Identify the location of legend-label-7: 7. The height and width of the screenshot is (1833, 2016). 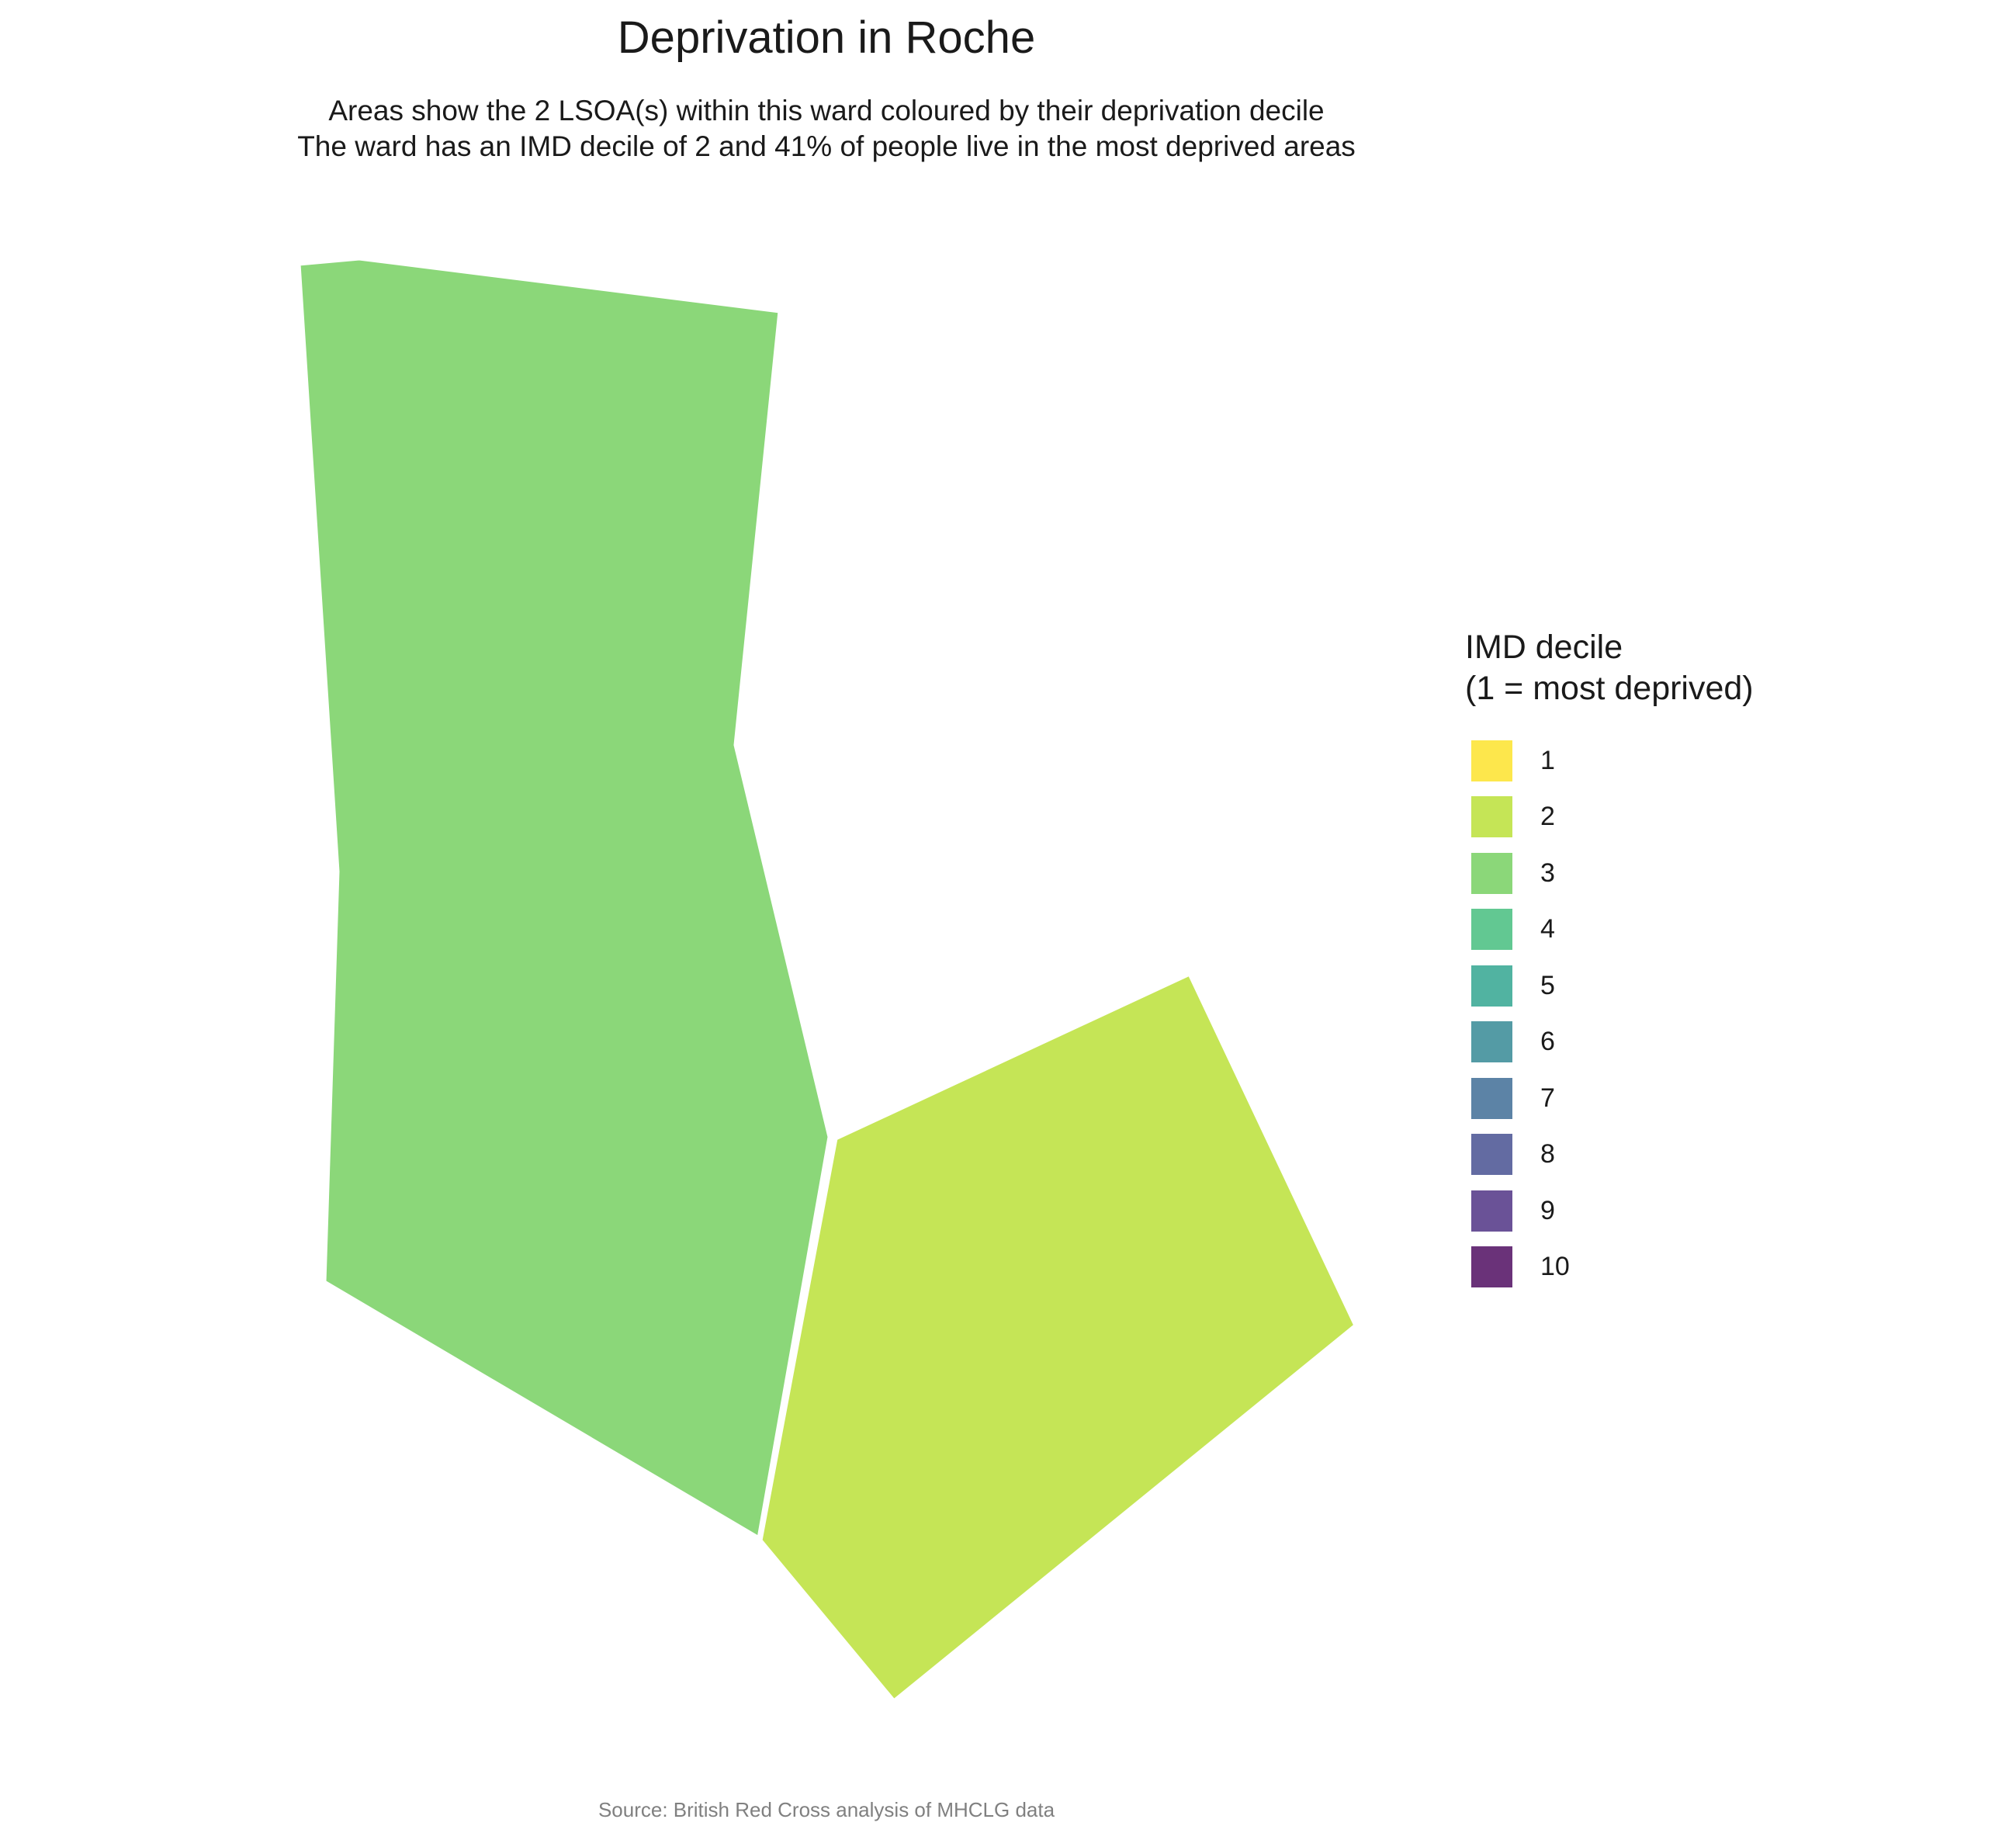
(1548, 1098).